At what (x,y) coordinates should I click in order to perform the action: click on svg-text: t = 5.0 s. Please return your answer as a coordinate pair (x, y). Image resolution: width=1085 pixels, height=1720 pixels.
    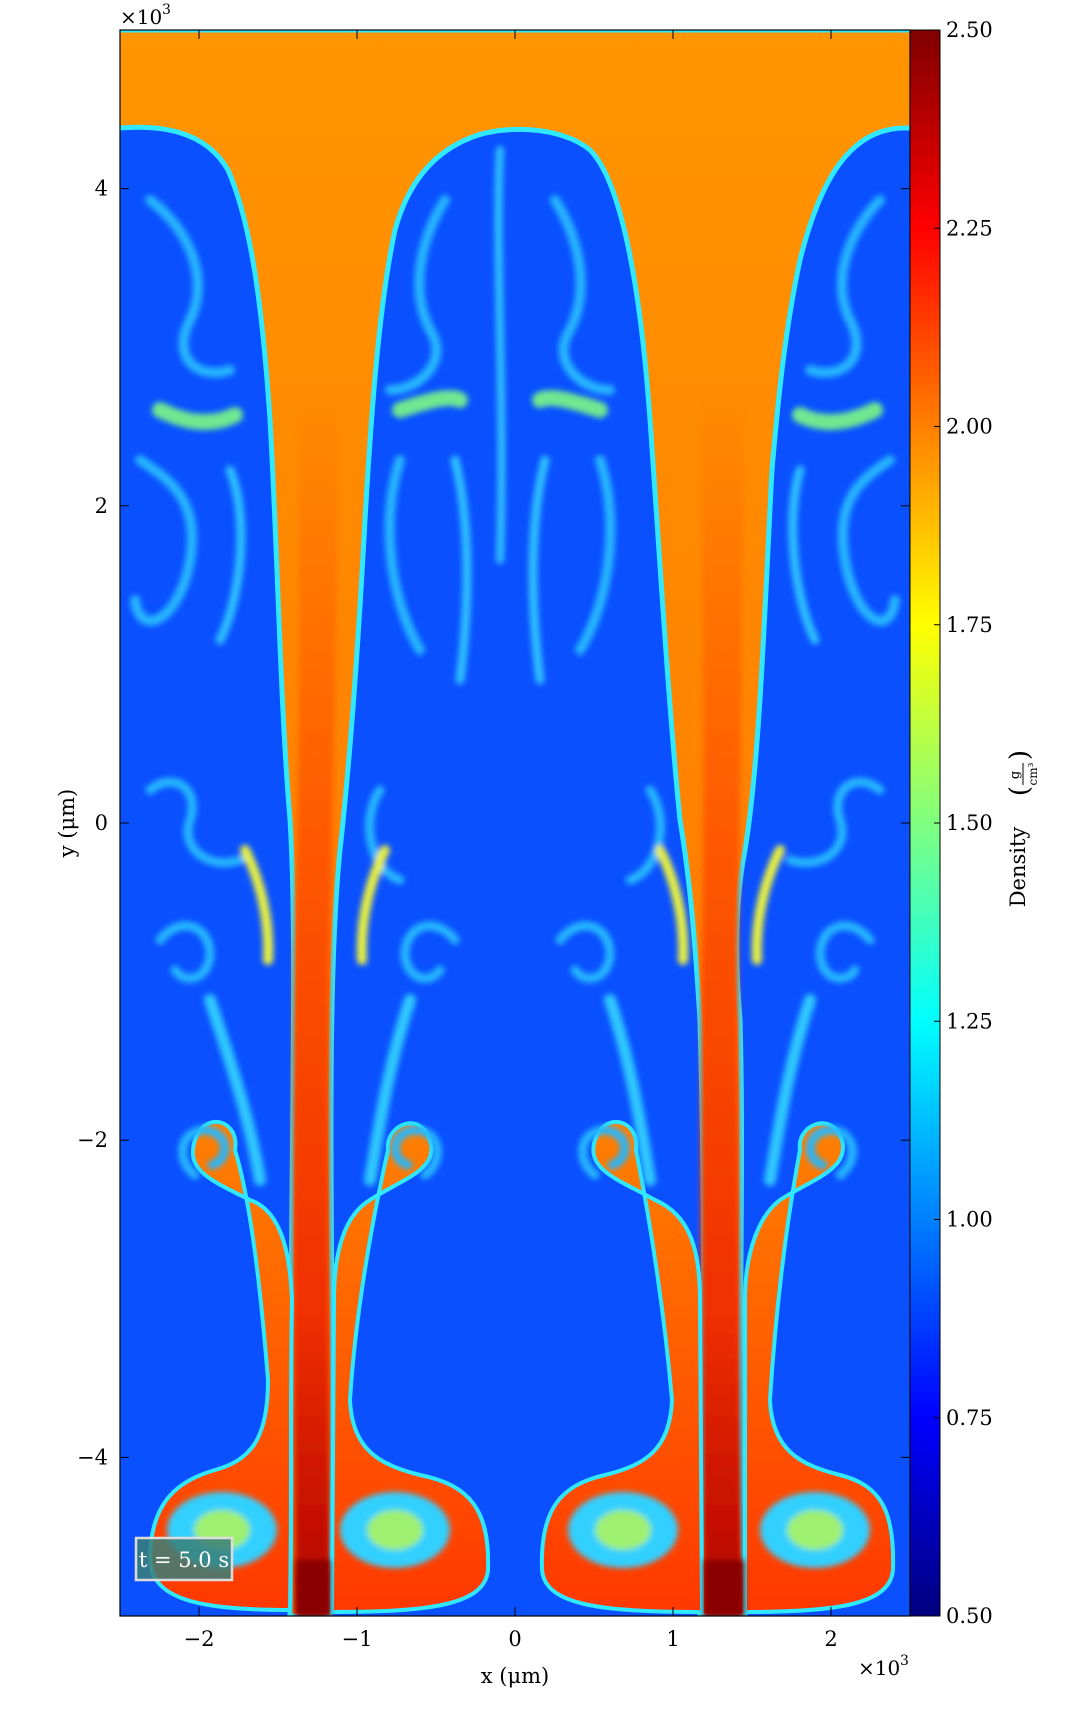
    Looking at the image, I should click on (184, 1560).